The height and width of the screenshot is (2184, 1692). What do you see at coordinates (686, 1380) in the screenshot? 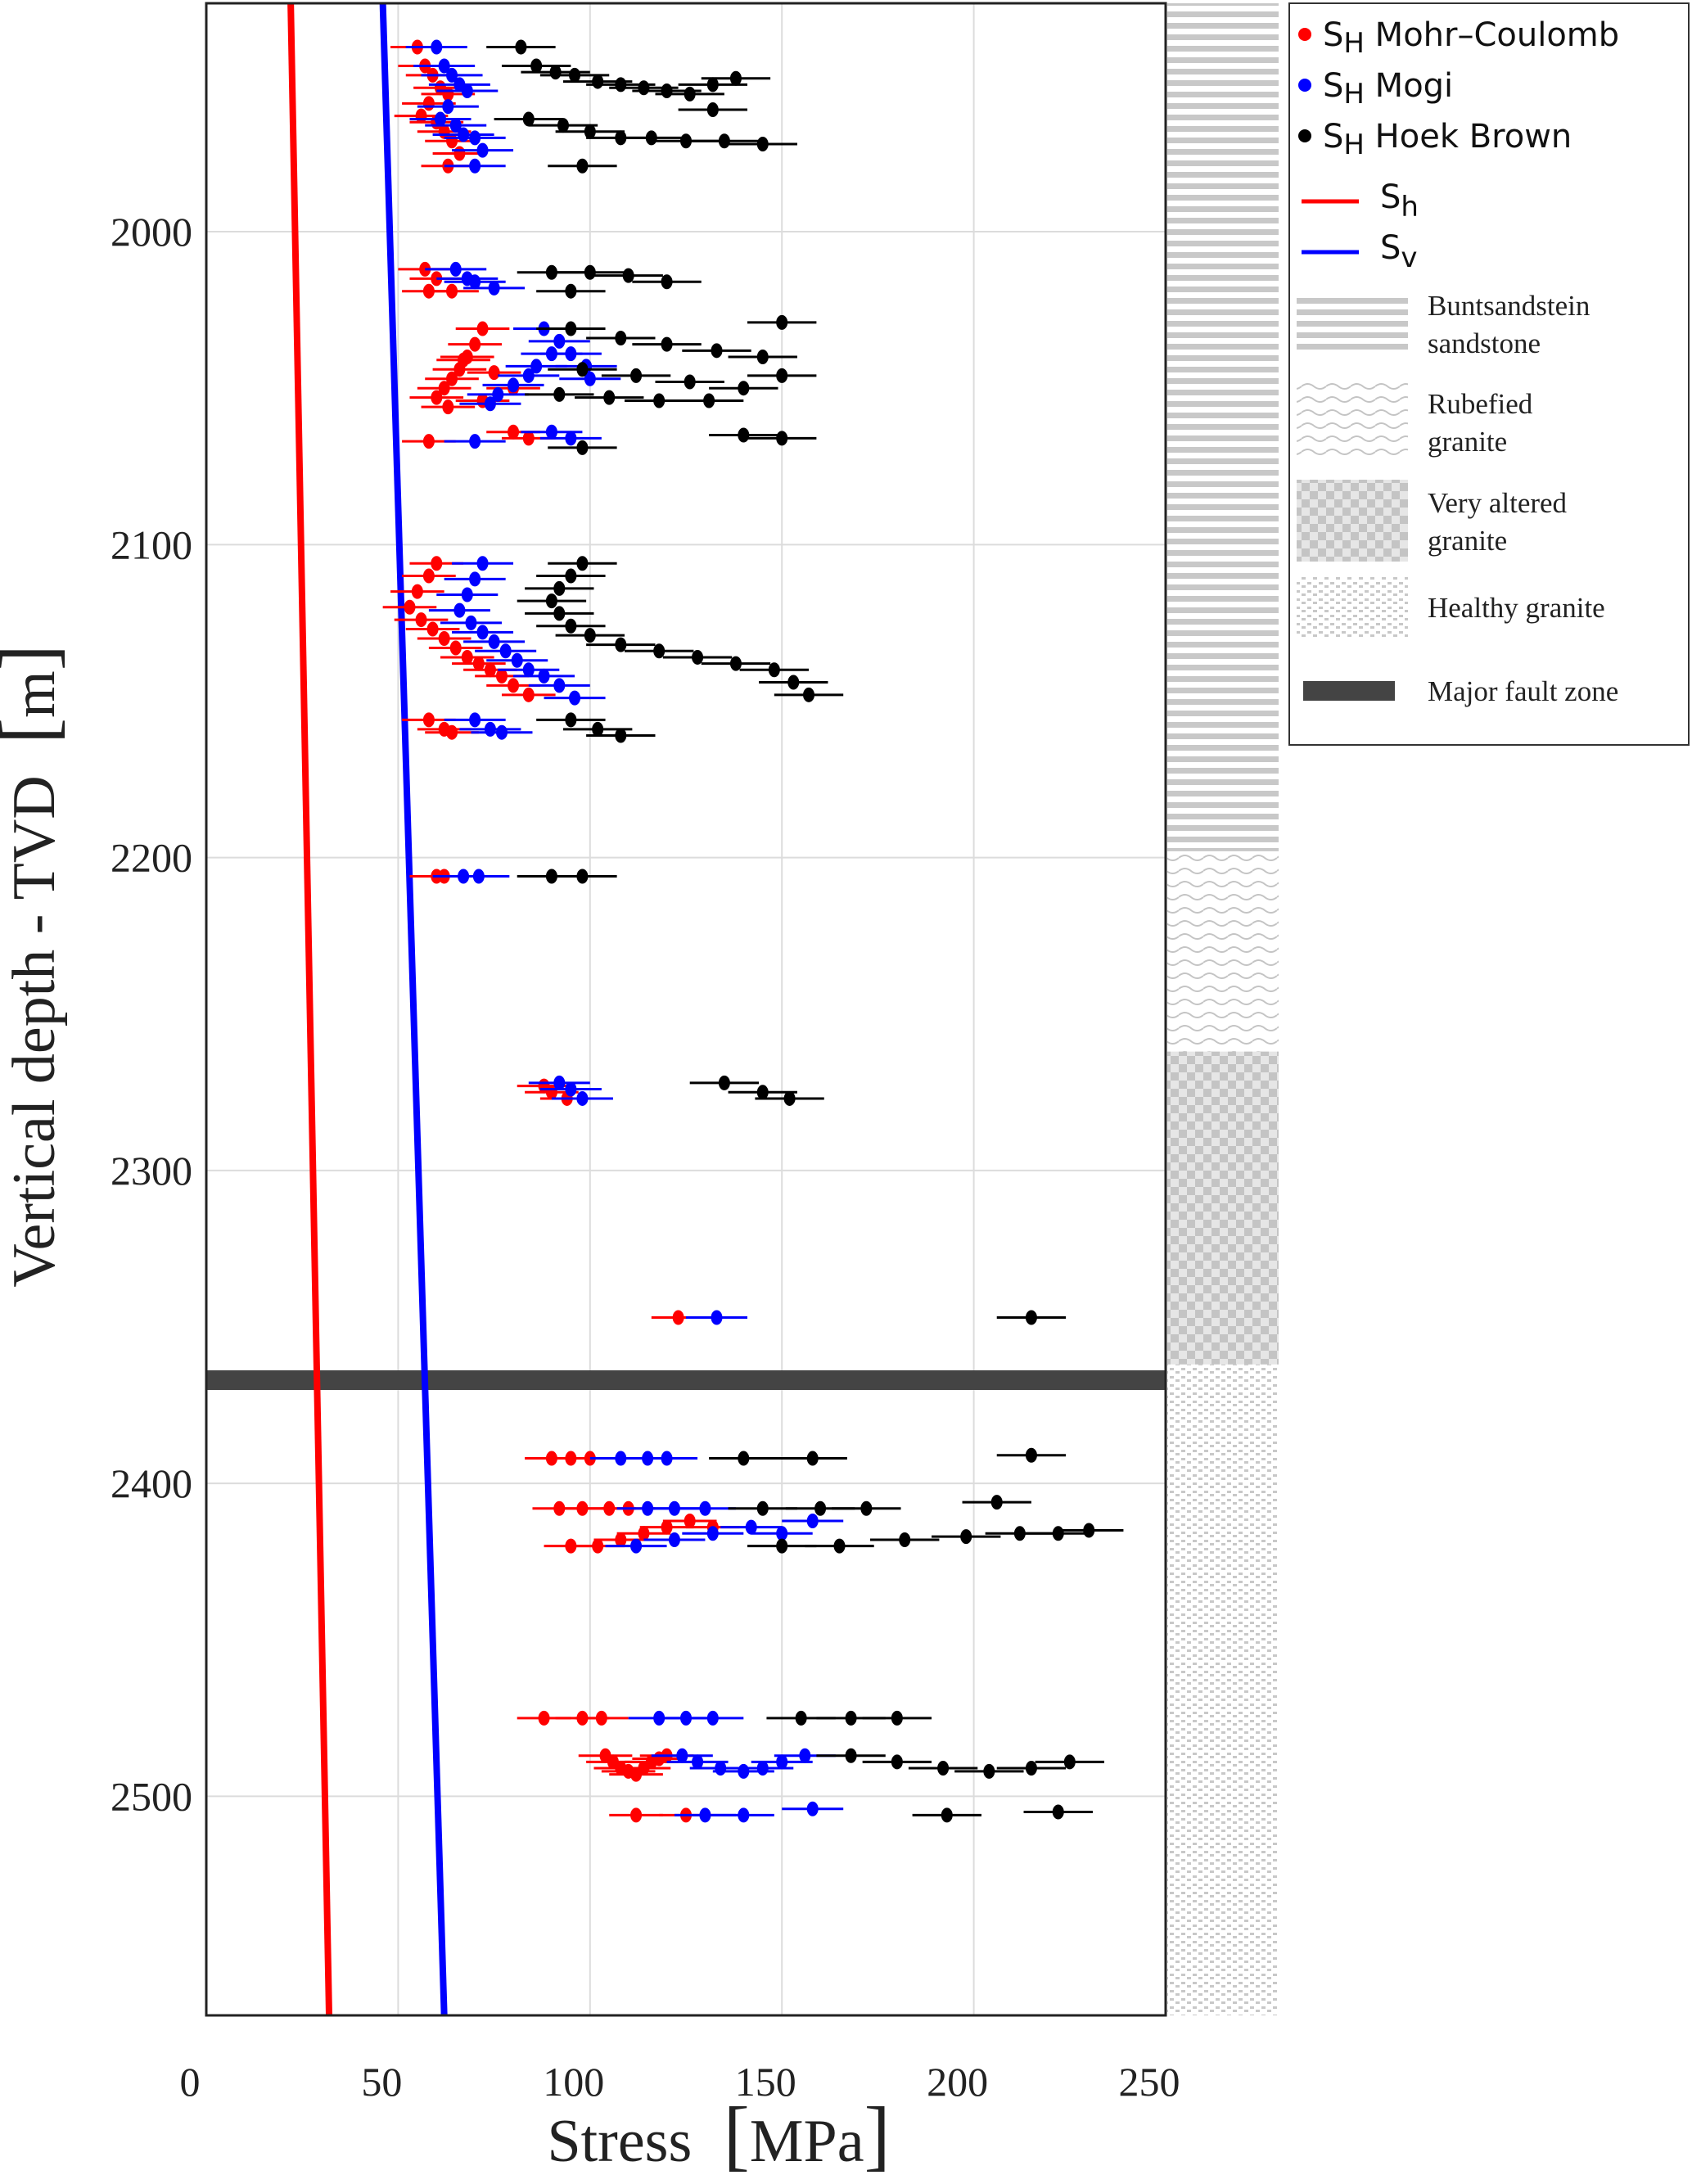
I see `fault-zone-band` at bounding box center [686, 1380].